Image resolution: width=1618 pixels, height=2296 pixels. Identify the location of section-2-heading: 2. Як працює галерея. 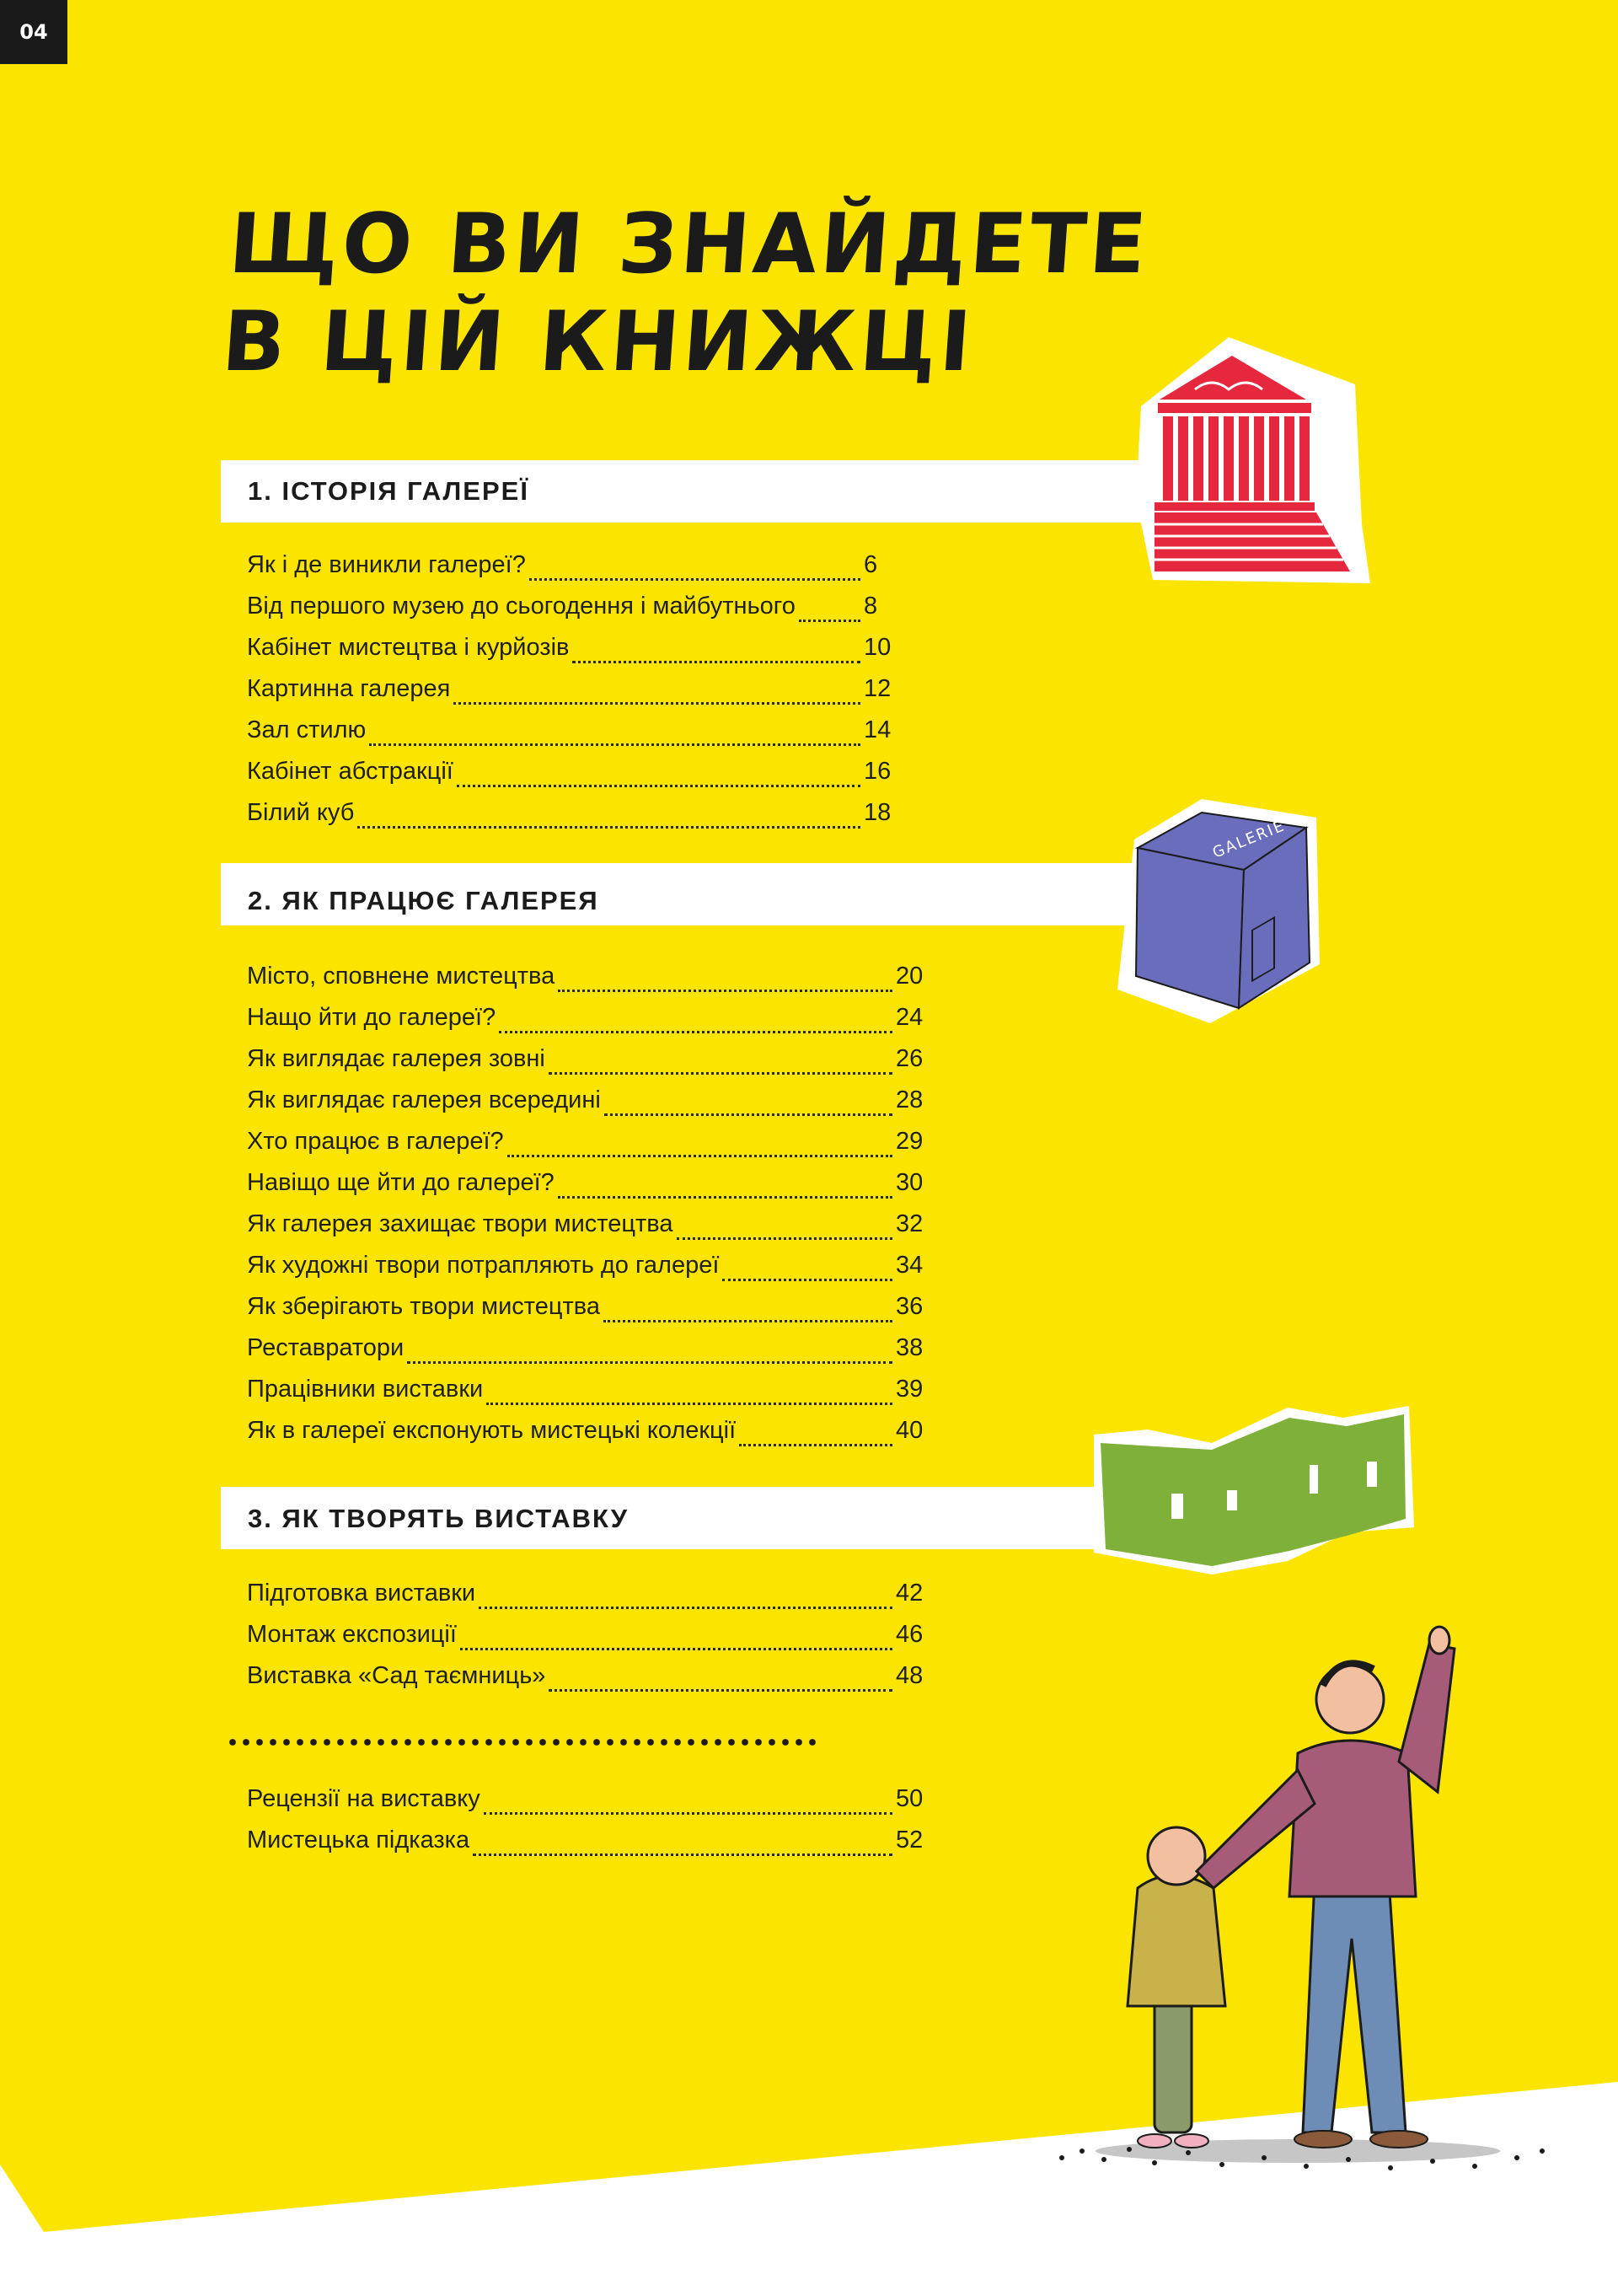
(423, 900).